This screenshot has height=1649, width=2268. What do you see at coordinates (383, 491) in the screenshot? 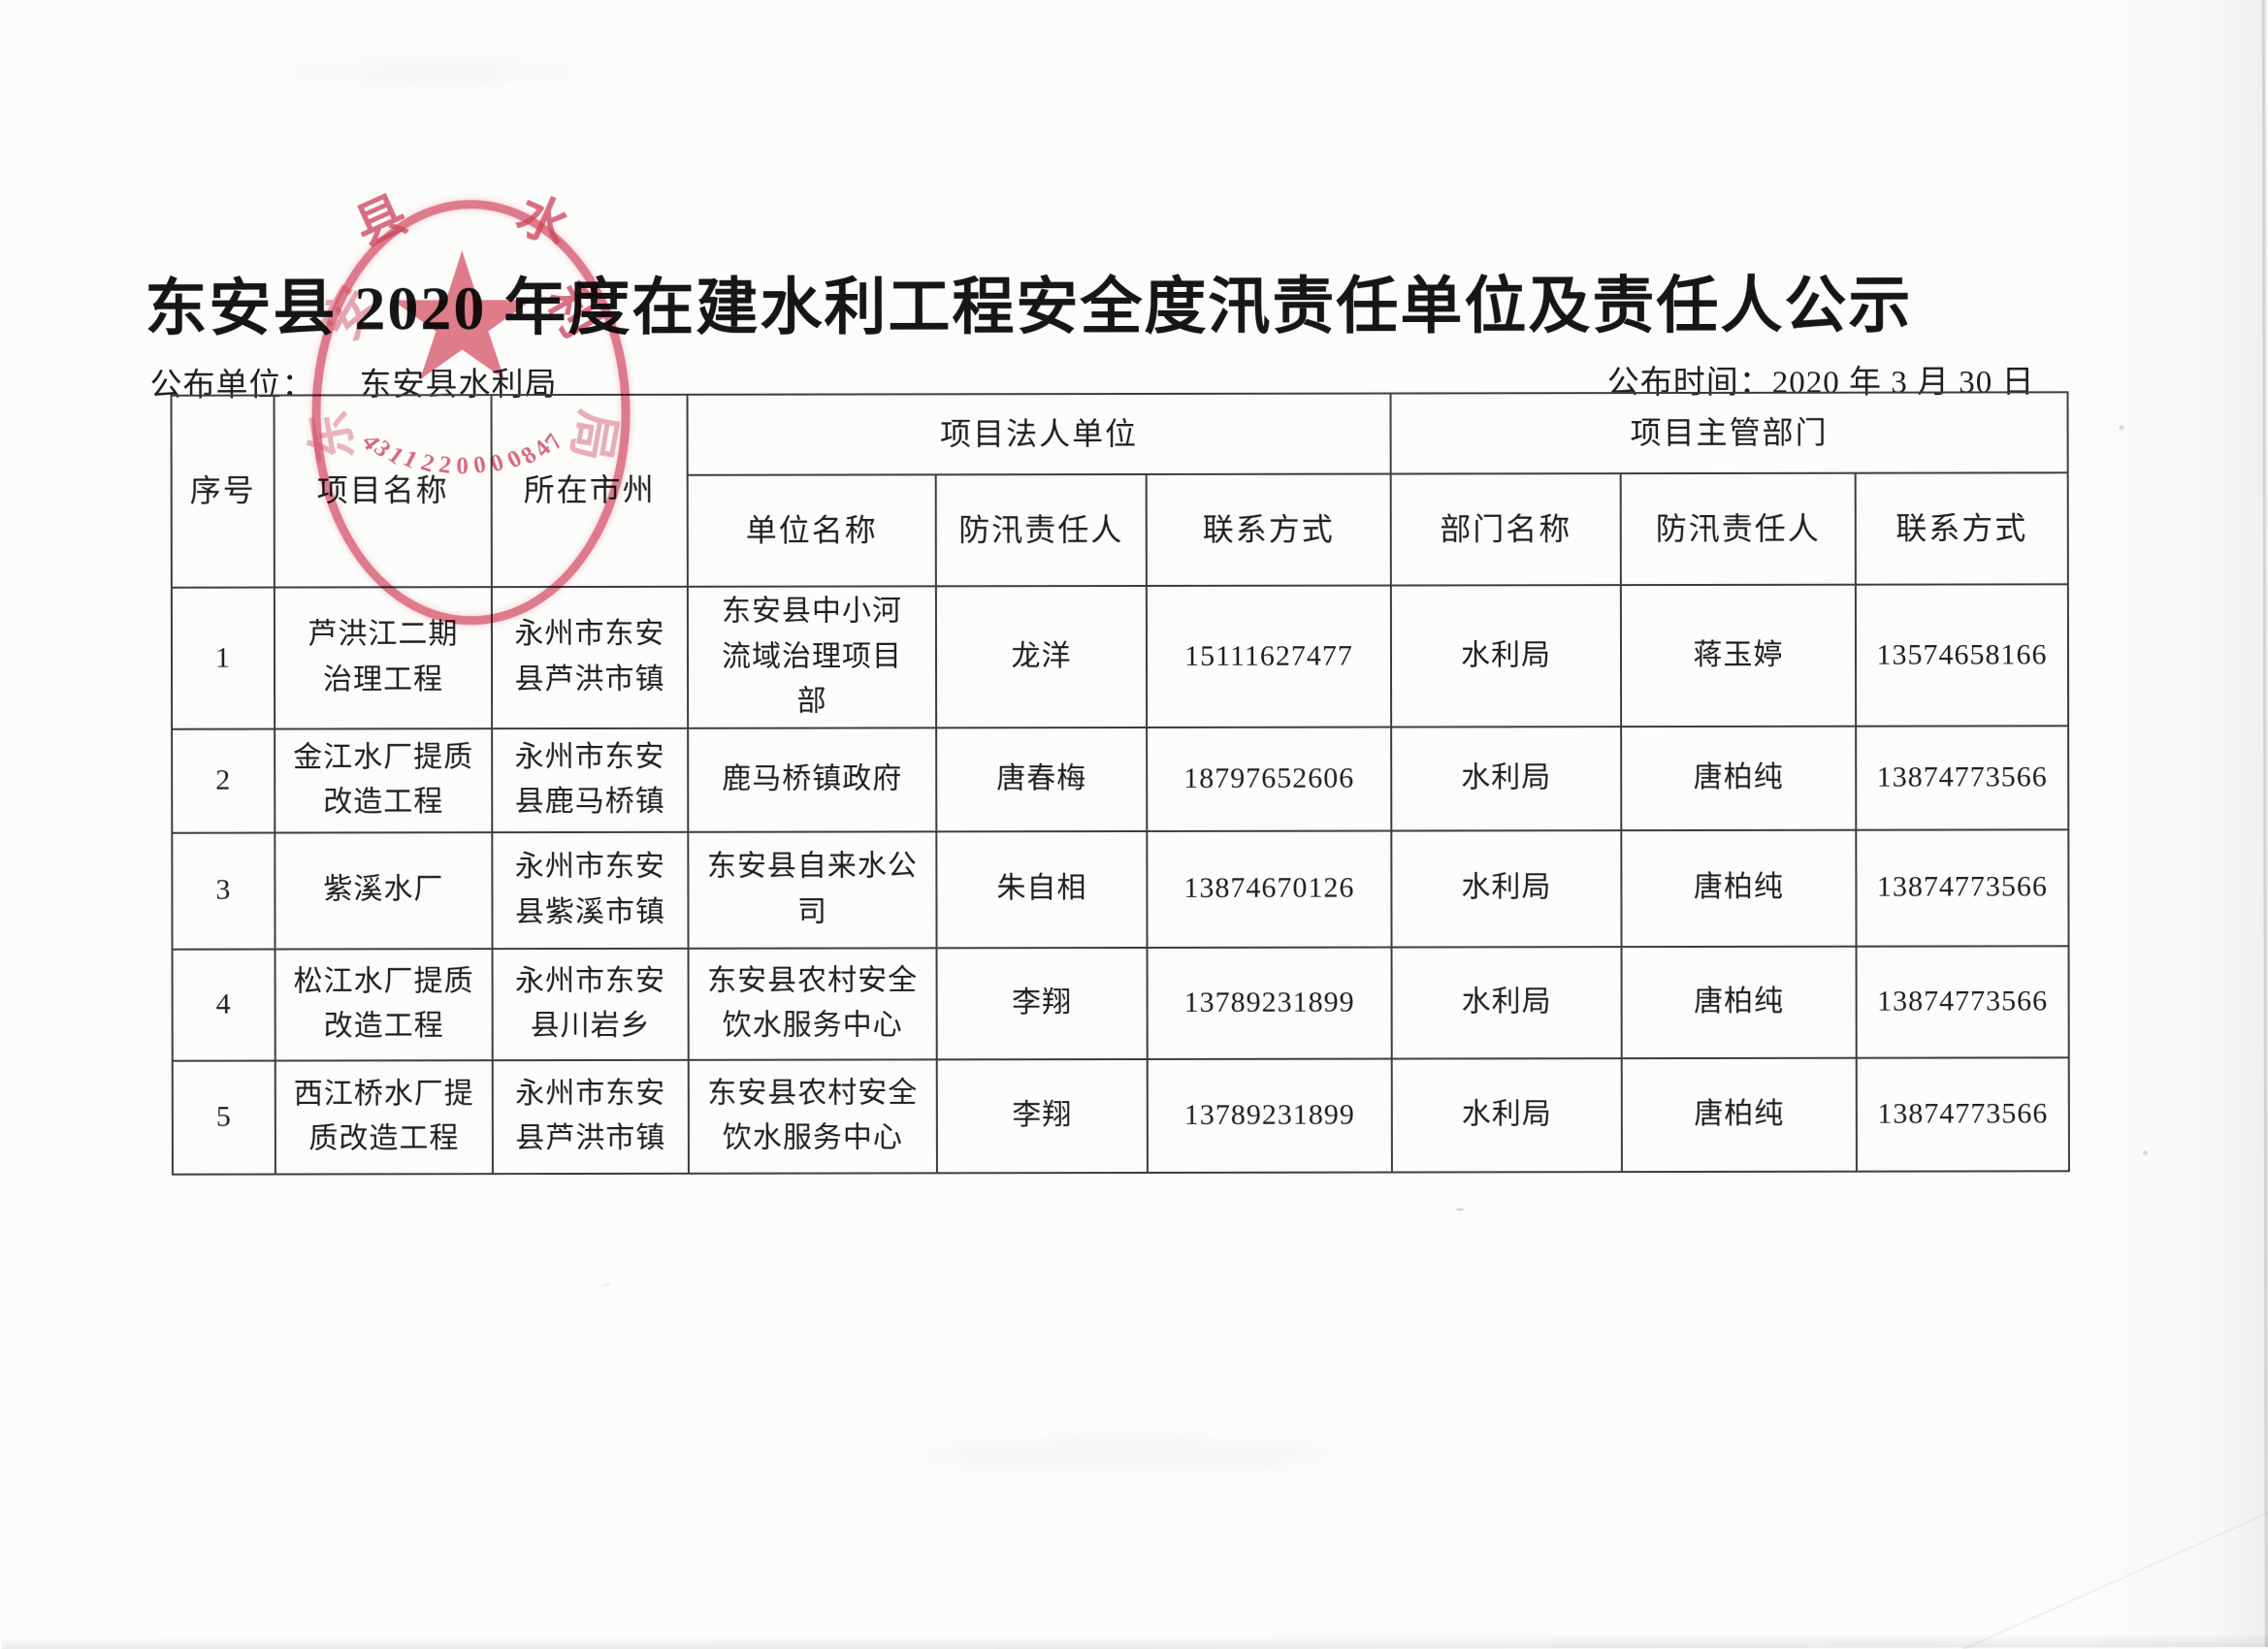
I see `header-project: 项目名称` at bounding box center [383, 491].